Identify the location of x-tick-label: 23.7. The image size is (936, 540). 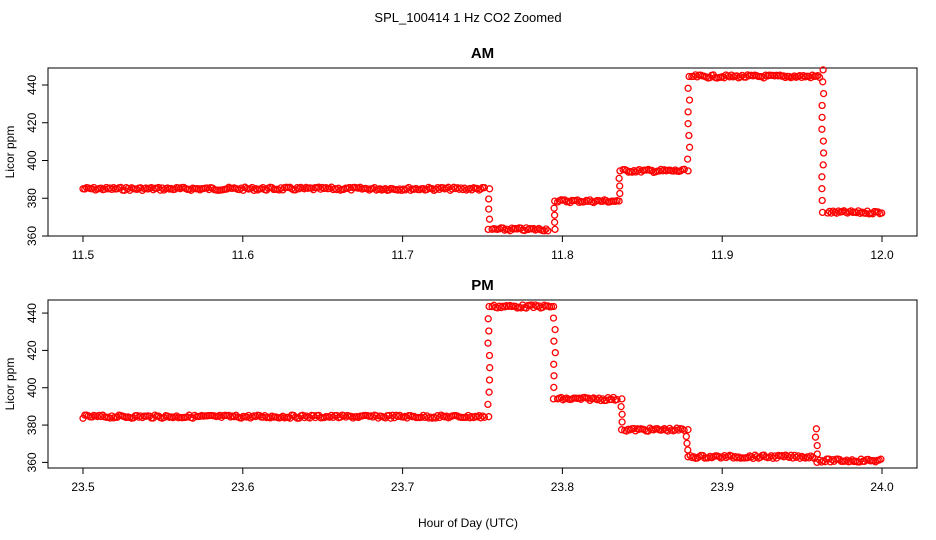
(403, 487).